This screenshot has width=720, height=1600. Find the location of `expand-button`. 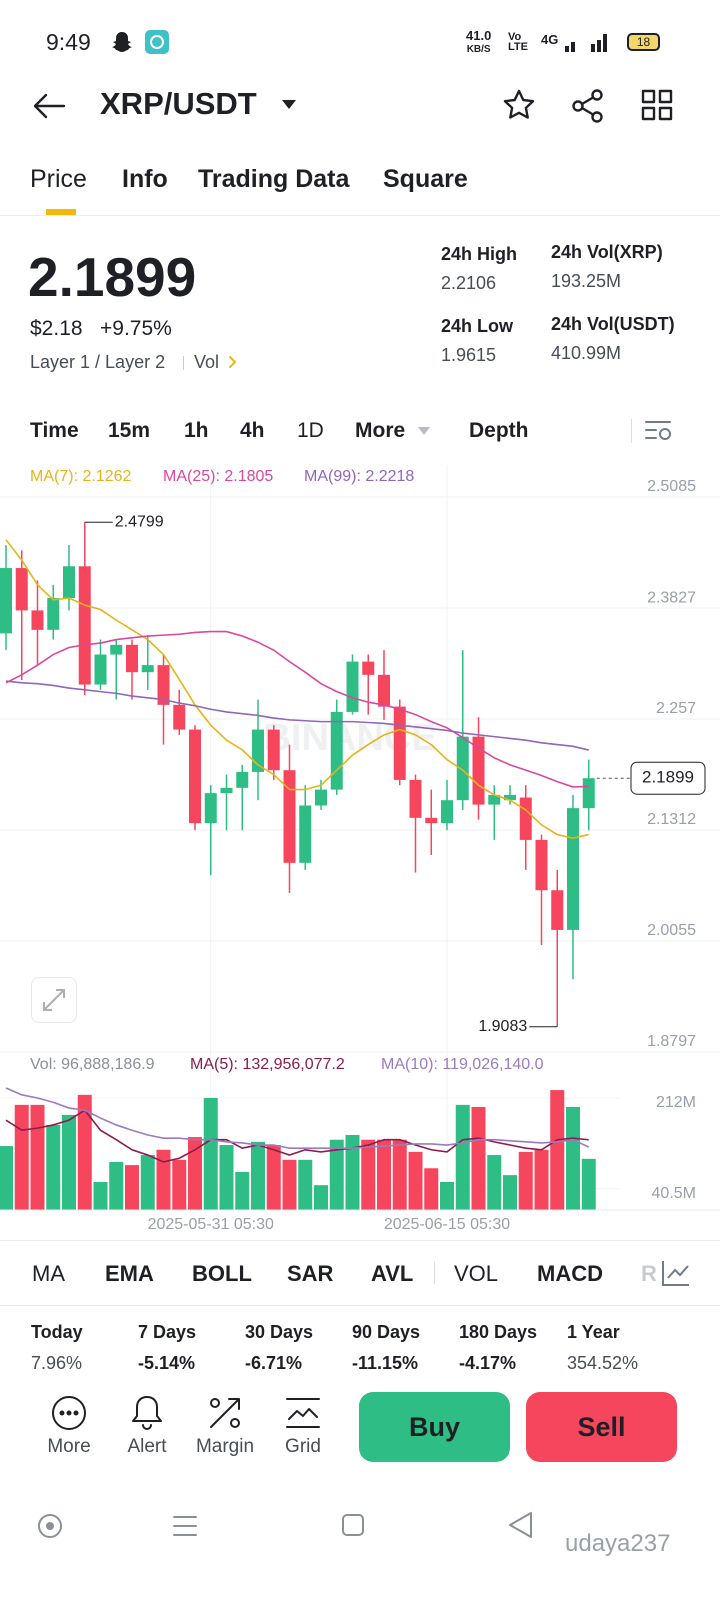

expand-button is located at coordinates (54, 1000).